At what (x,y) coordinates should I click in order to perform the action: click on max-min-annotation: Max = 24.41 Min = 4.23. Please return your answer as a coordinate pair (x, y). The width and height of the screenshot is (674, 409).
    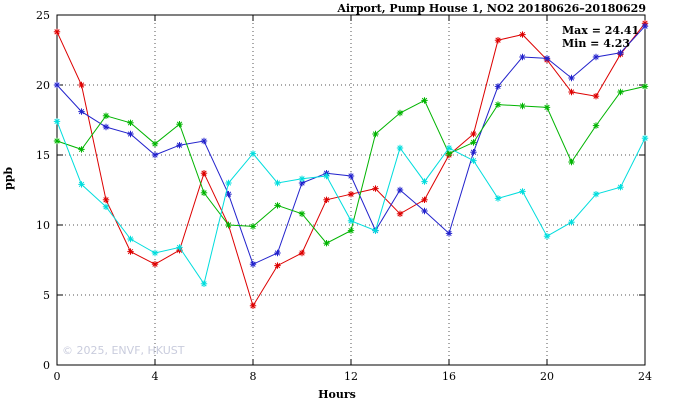
    Looking at the image, I should click on (600, 37).